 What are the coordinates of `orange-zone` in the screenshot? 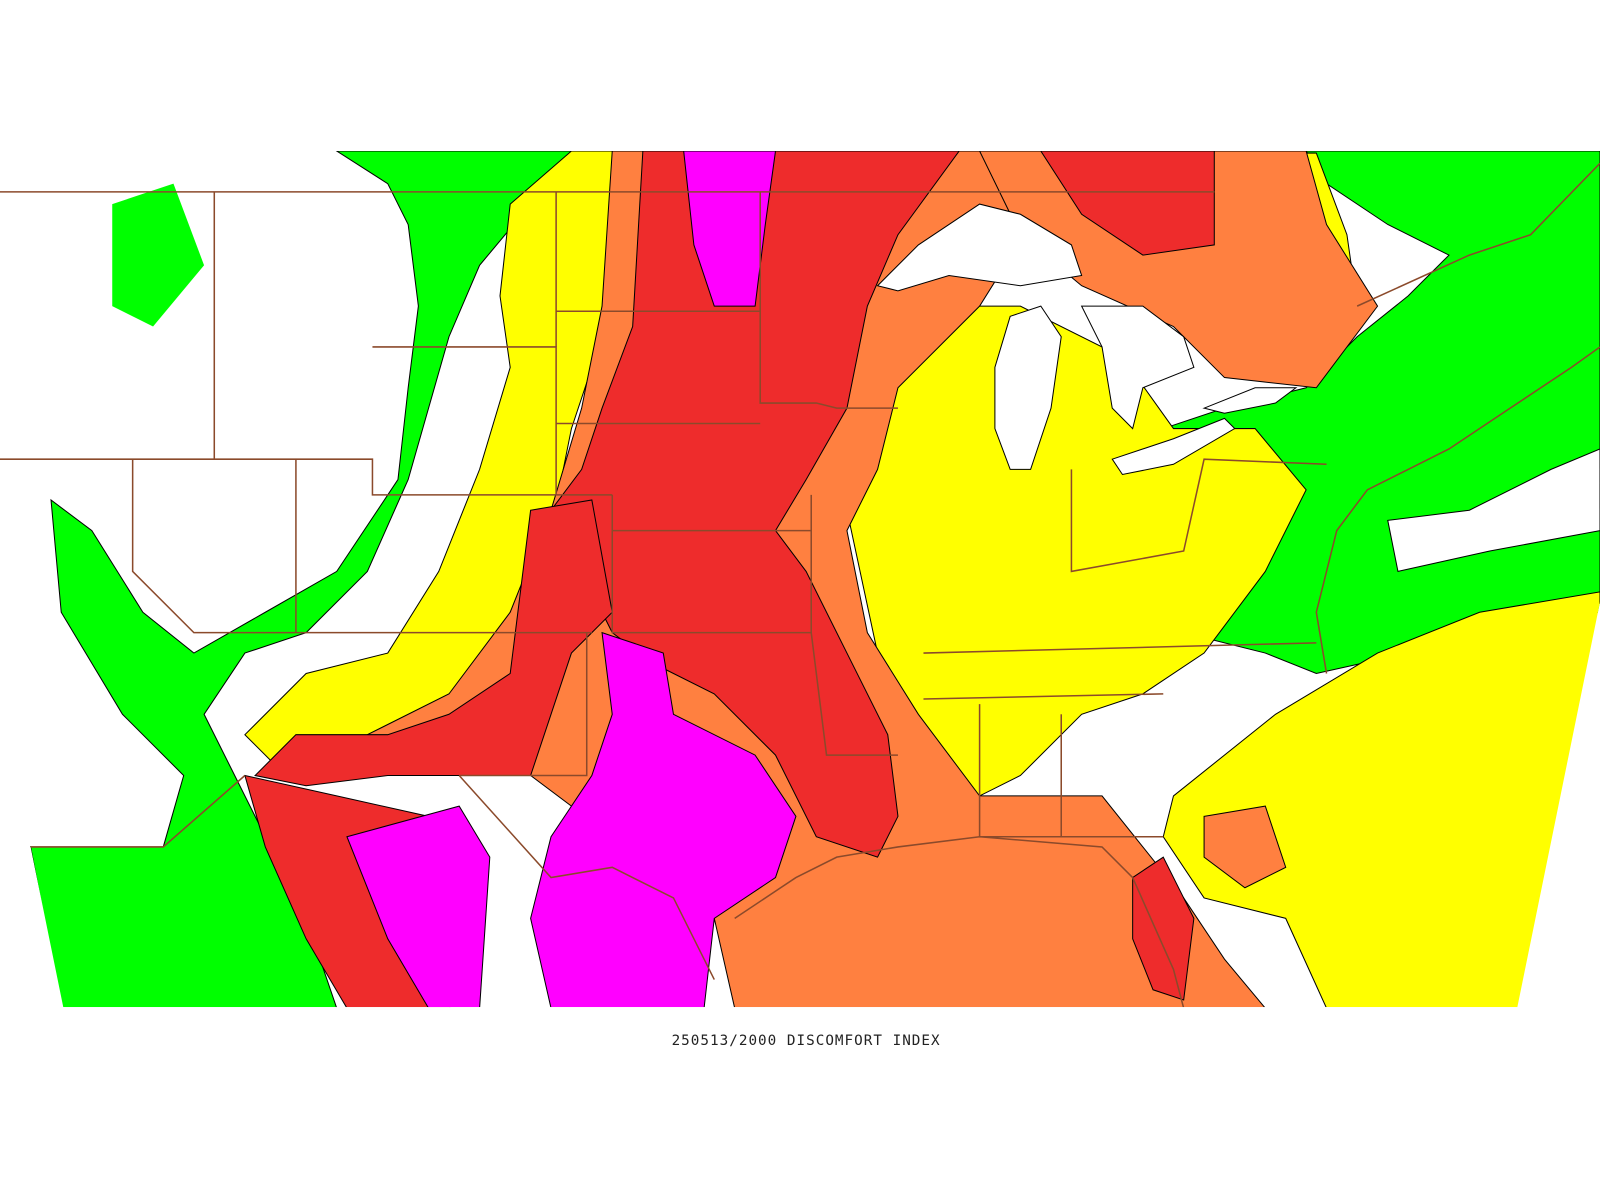 It's located at (1245, 847).